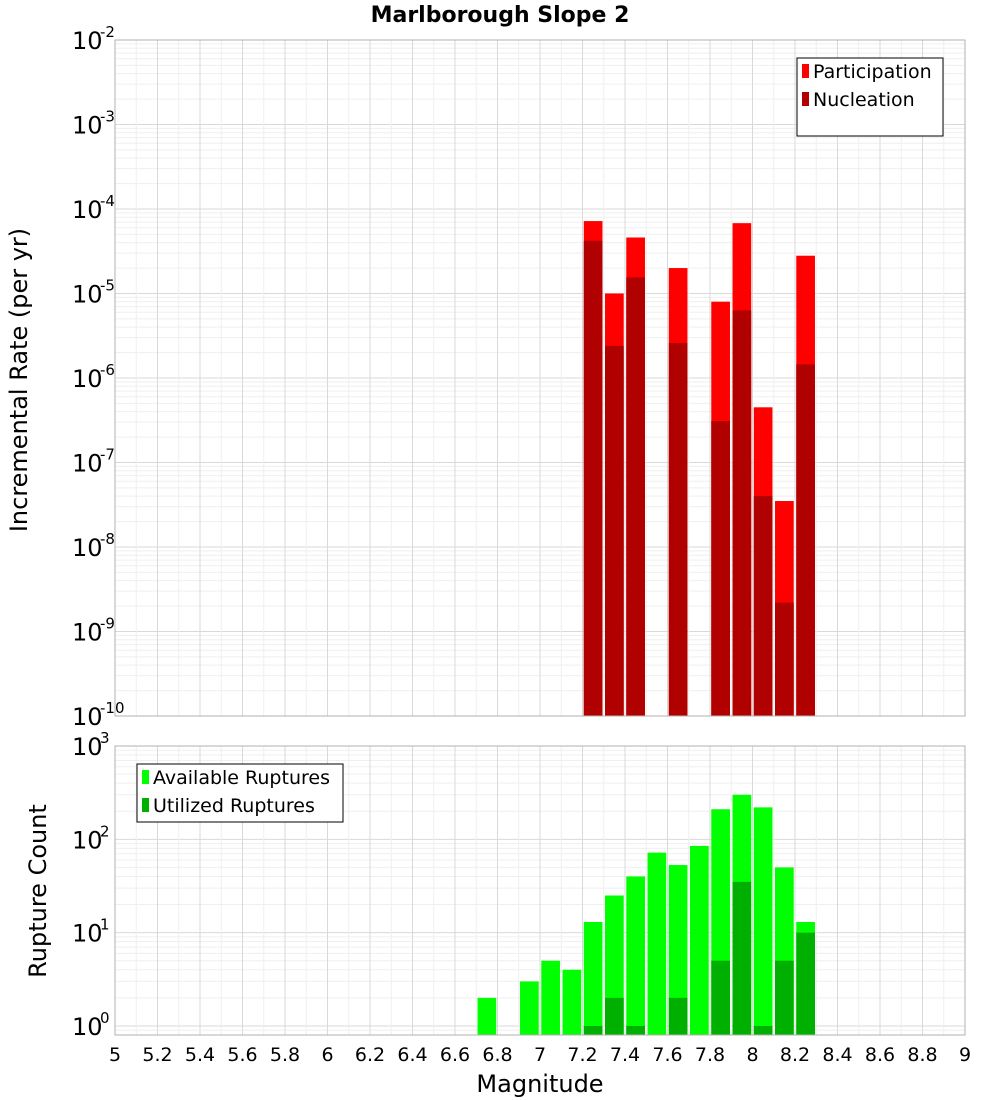 Image resolution: width=1000 pixels, height=1100 pixels. What do you see at coordinates (699, 469) in the screenshot?
I see `rate-bars` at bounding box center [699, 469].